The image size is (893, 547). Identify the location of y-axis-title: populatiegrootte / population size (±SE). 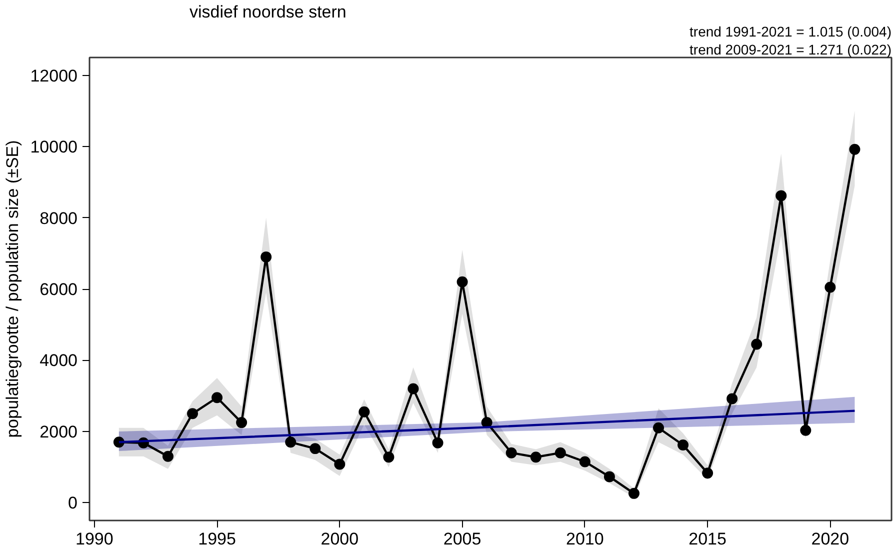
(12, 289).